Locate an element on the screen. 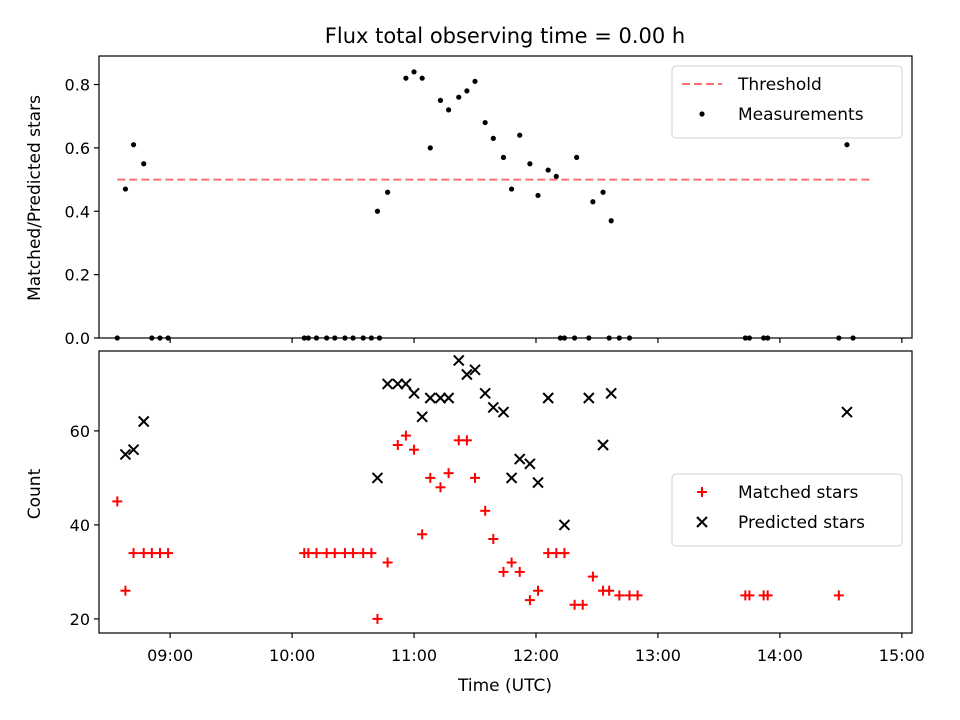 Image resolution: width=960 pixels, height=720 pixels. series-1-point-23-b is located at coordinates (564, 525).